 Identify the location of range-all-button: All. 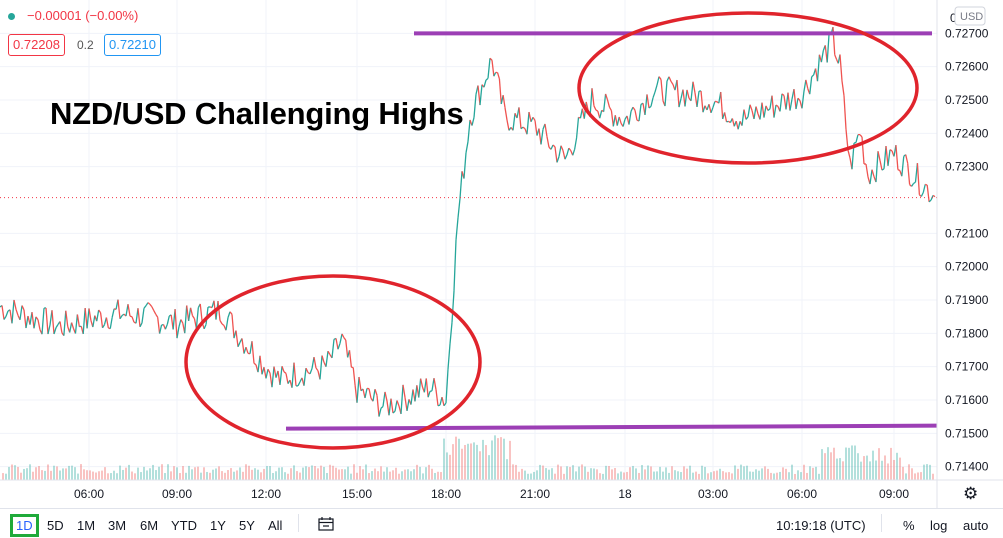
(275, 525).